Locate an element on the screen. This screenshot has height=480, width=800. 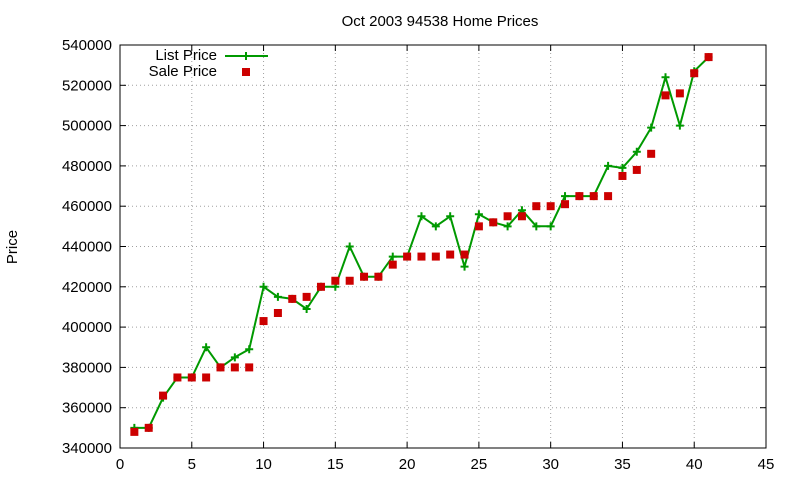
x-tick-label: 25 is located at coordinates (479, 464).